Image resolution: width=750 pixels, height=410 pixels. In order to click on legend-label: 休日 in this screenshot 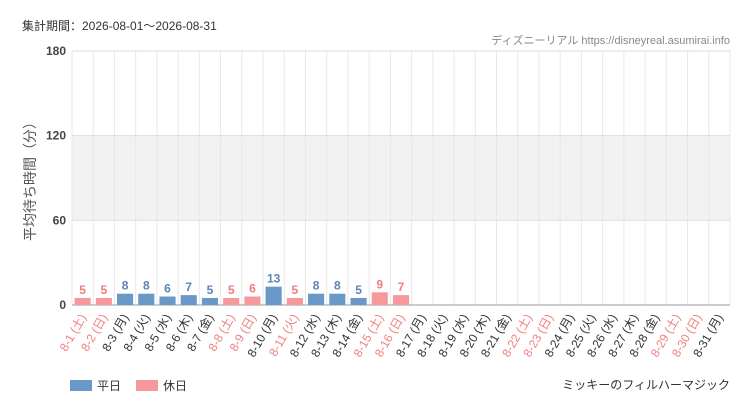, I will do `click(175, 386)`.